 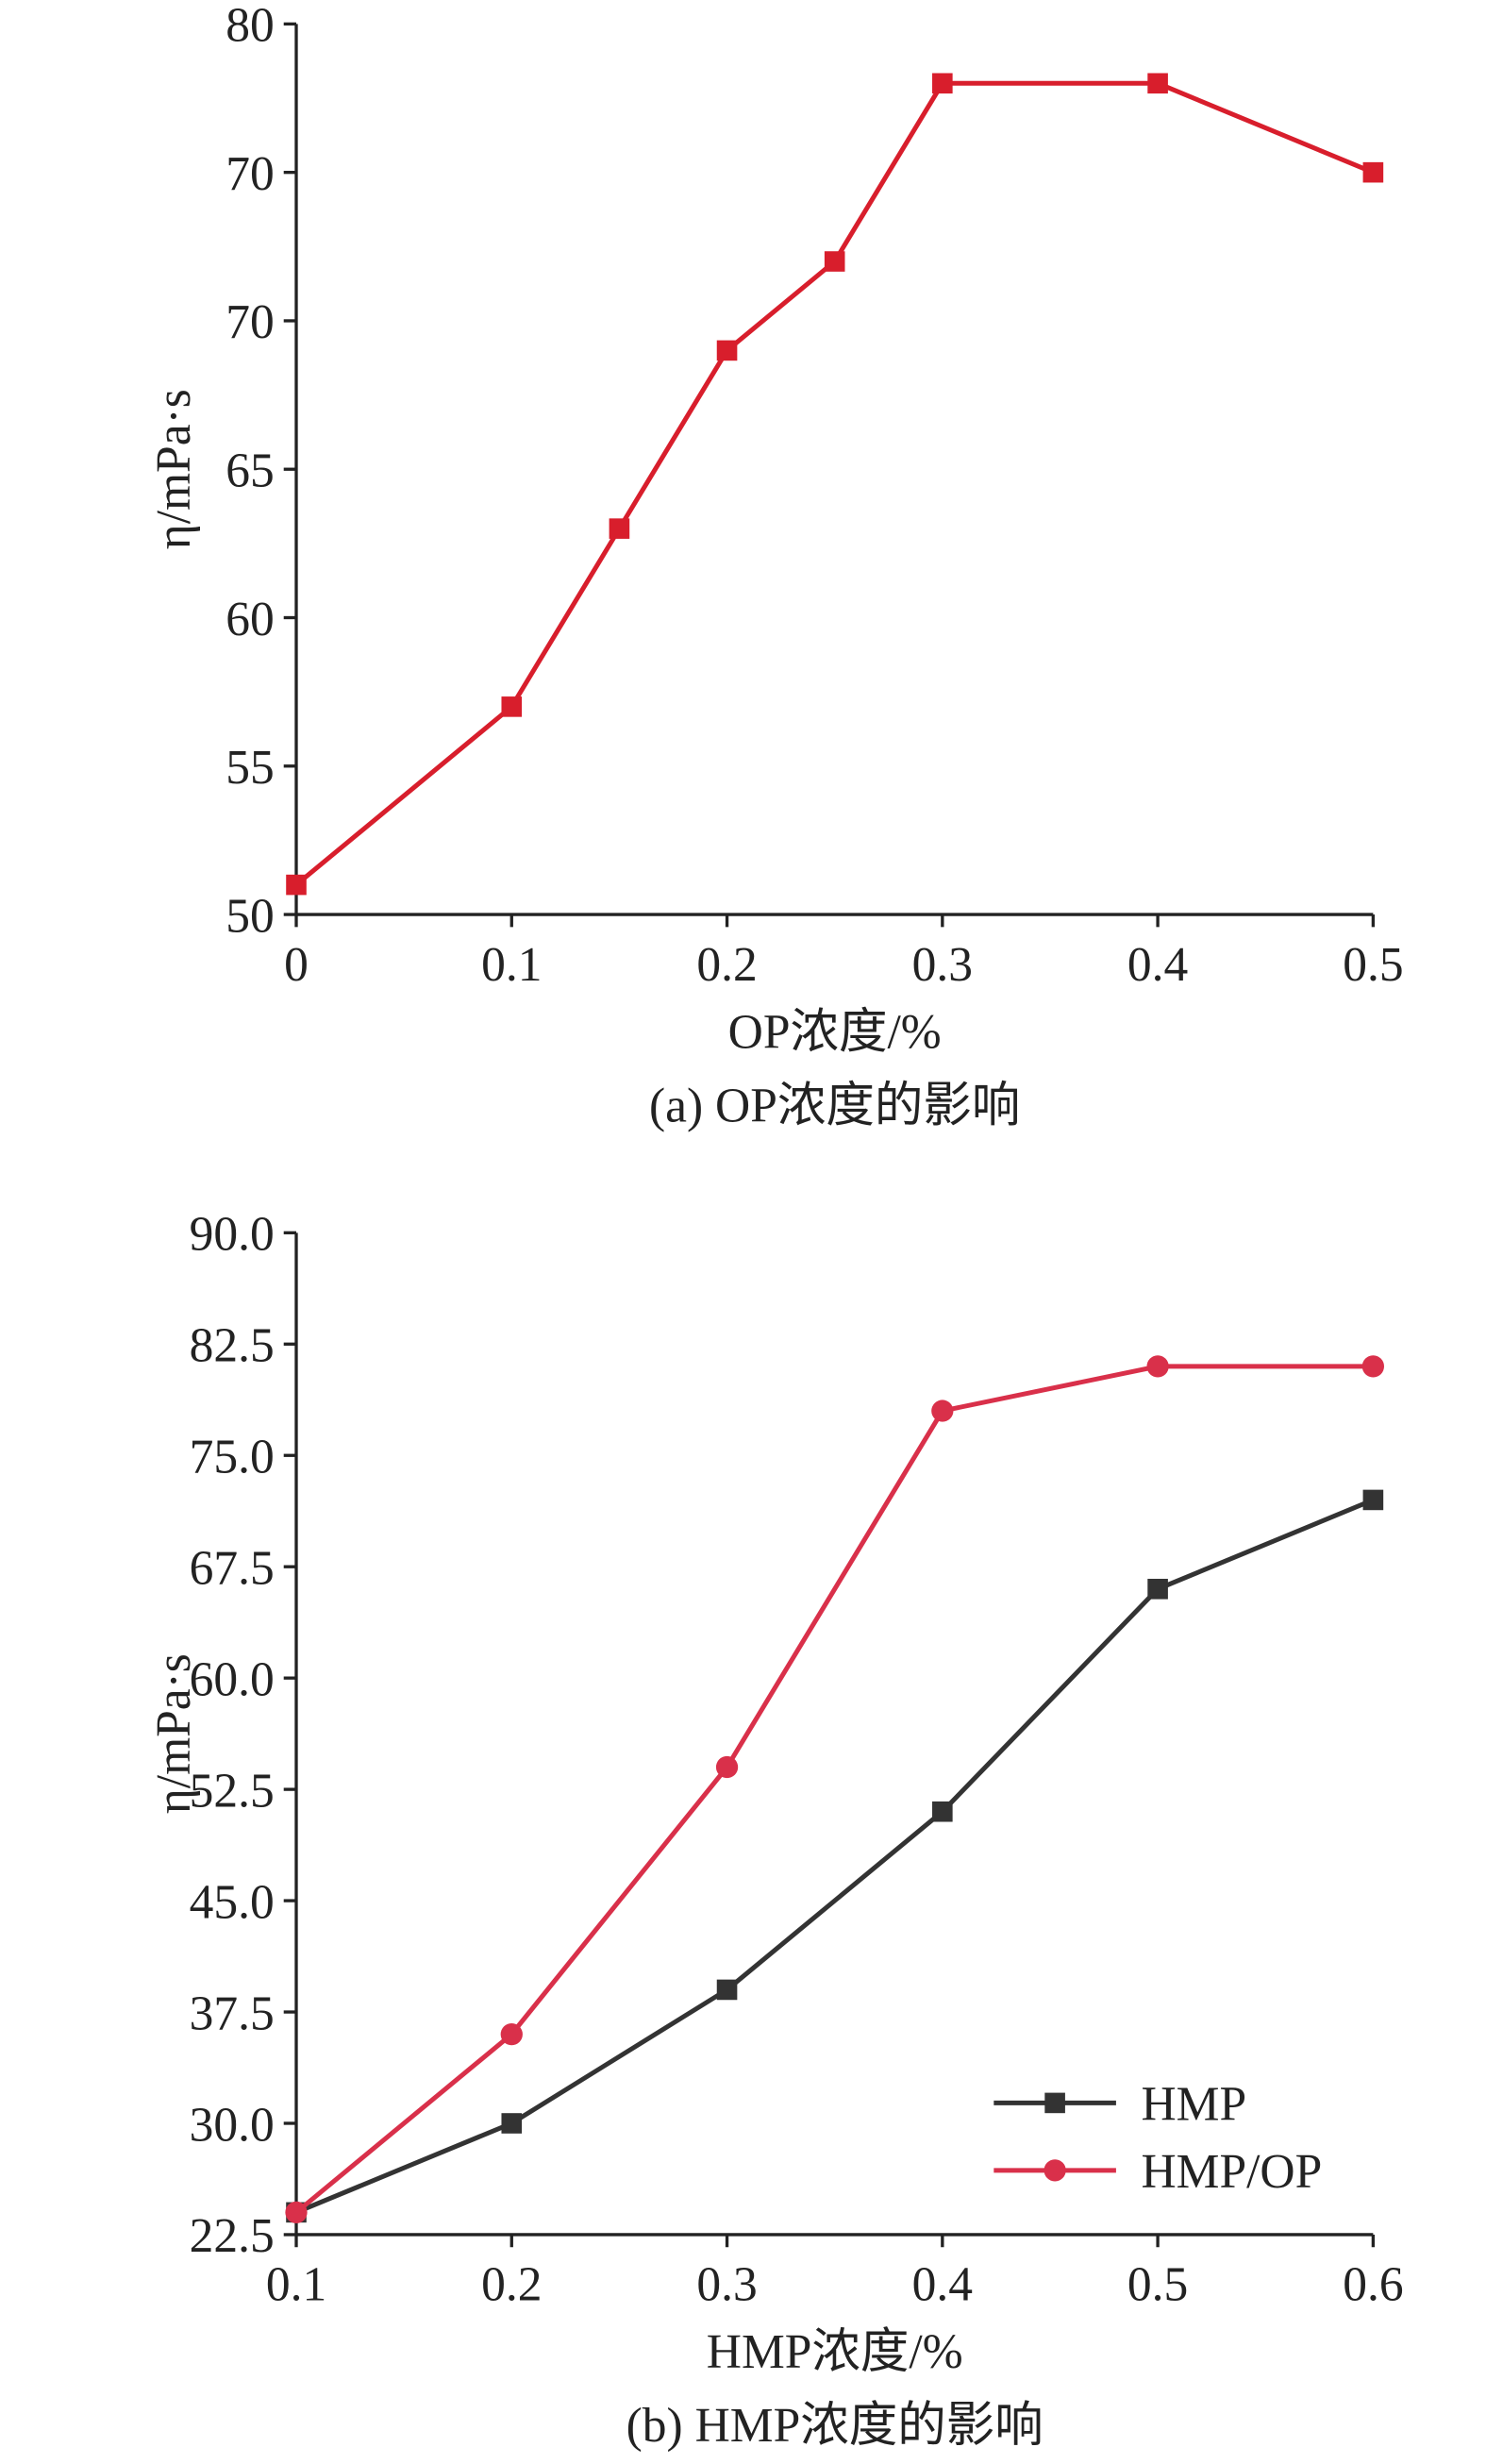 I want to click on y-tick-label: 67.5, so click(x=233, y=1568).